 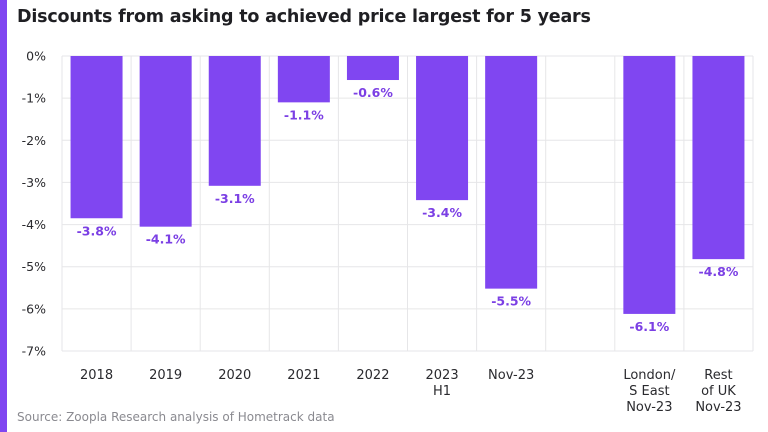 What do you see at coordinates (442, 375) in the screenshot?
I see `x-tick-label: 2023` at bounding box center [442, 375].